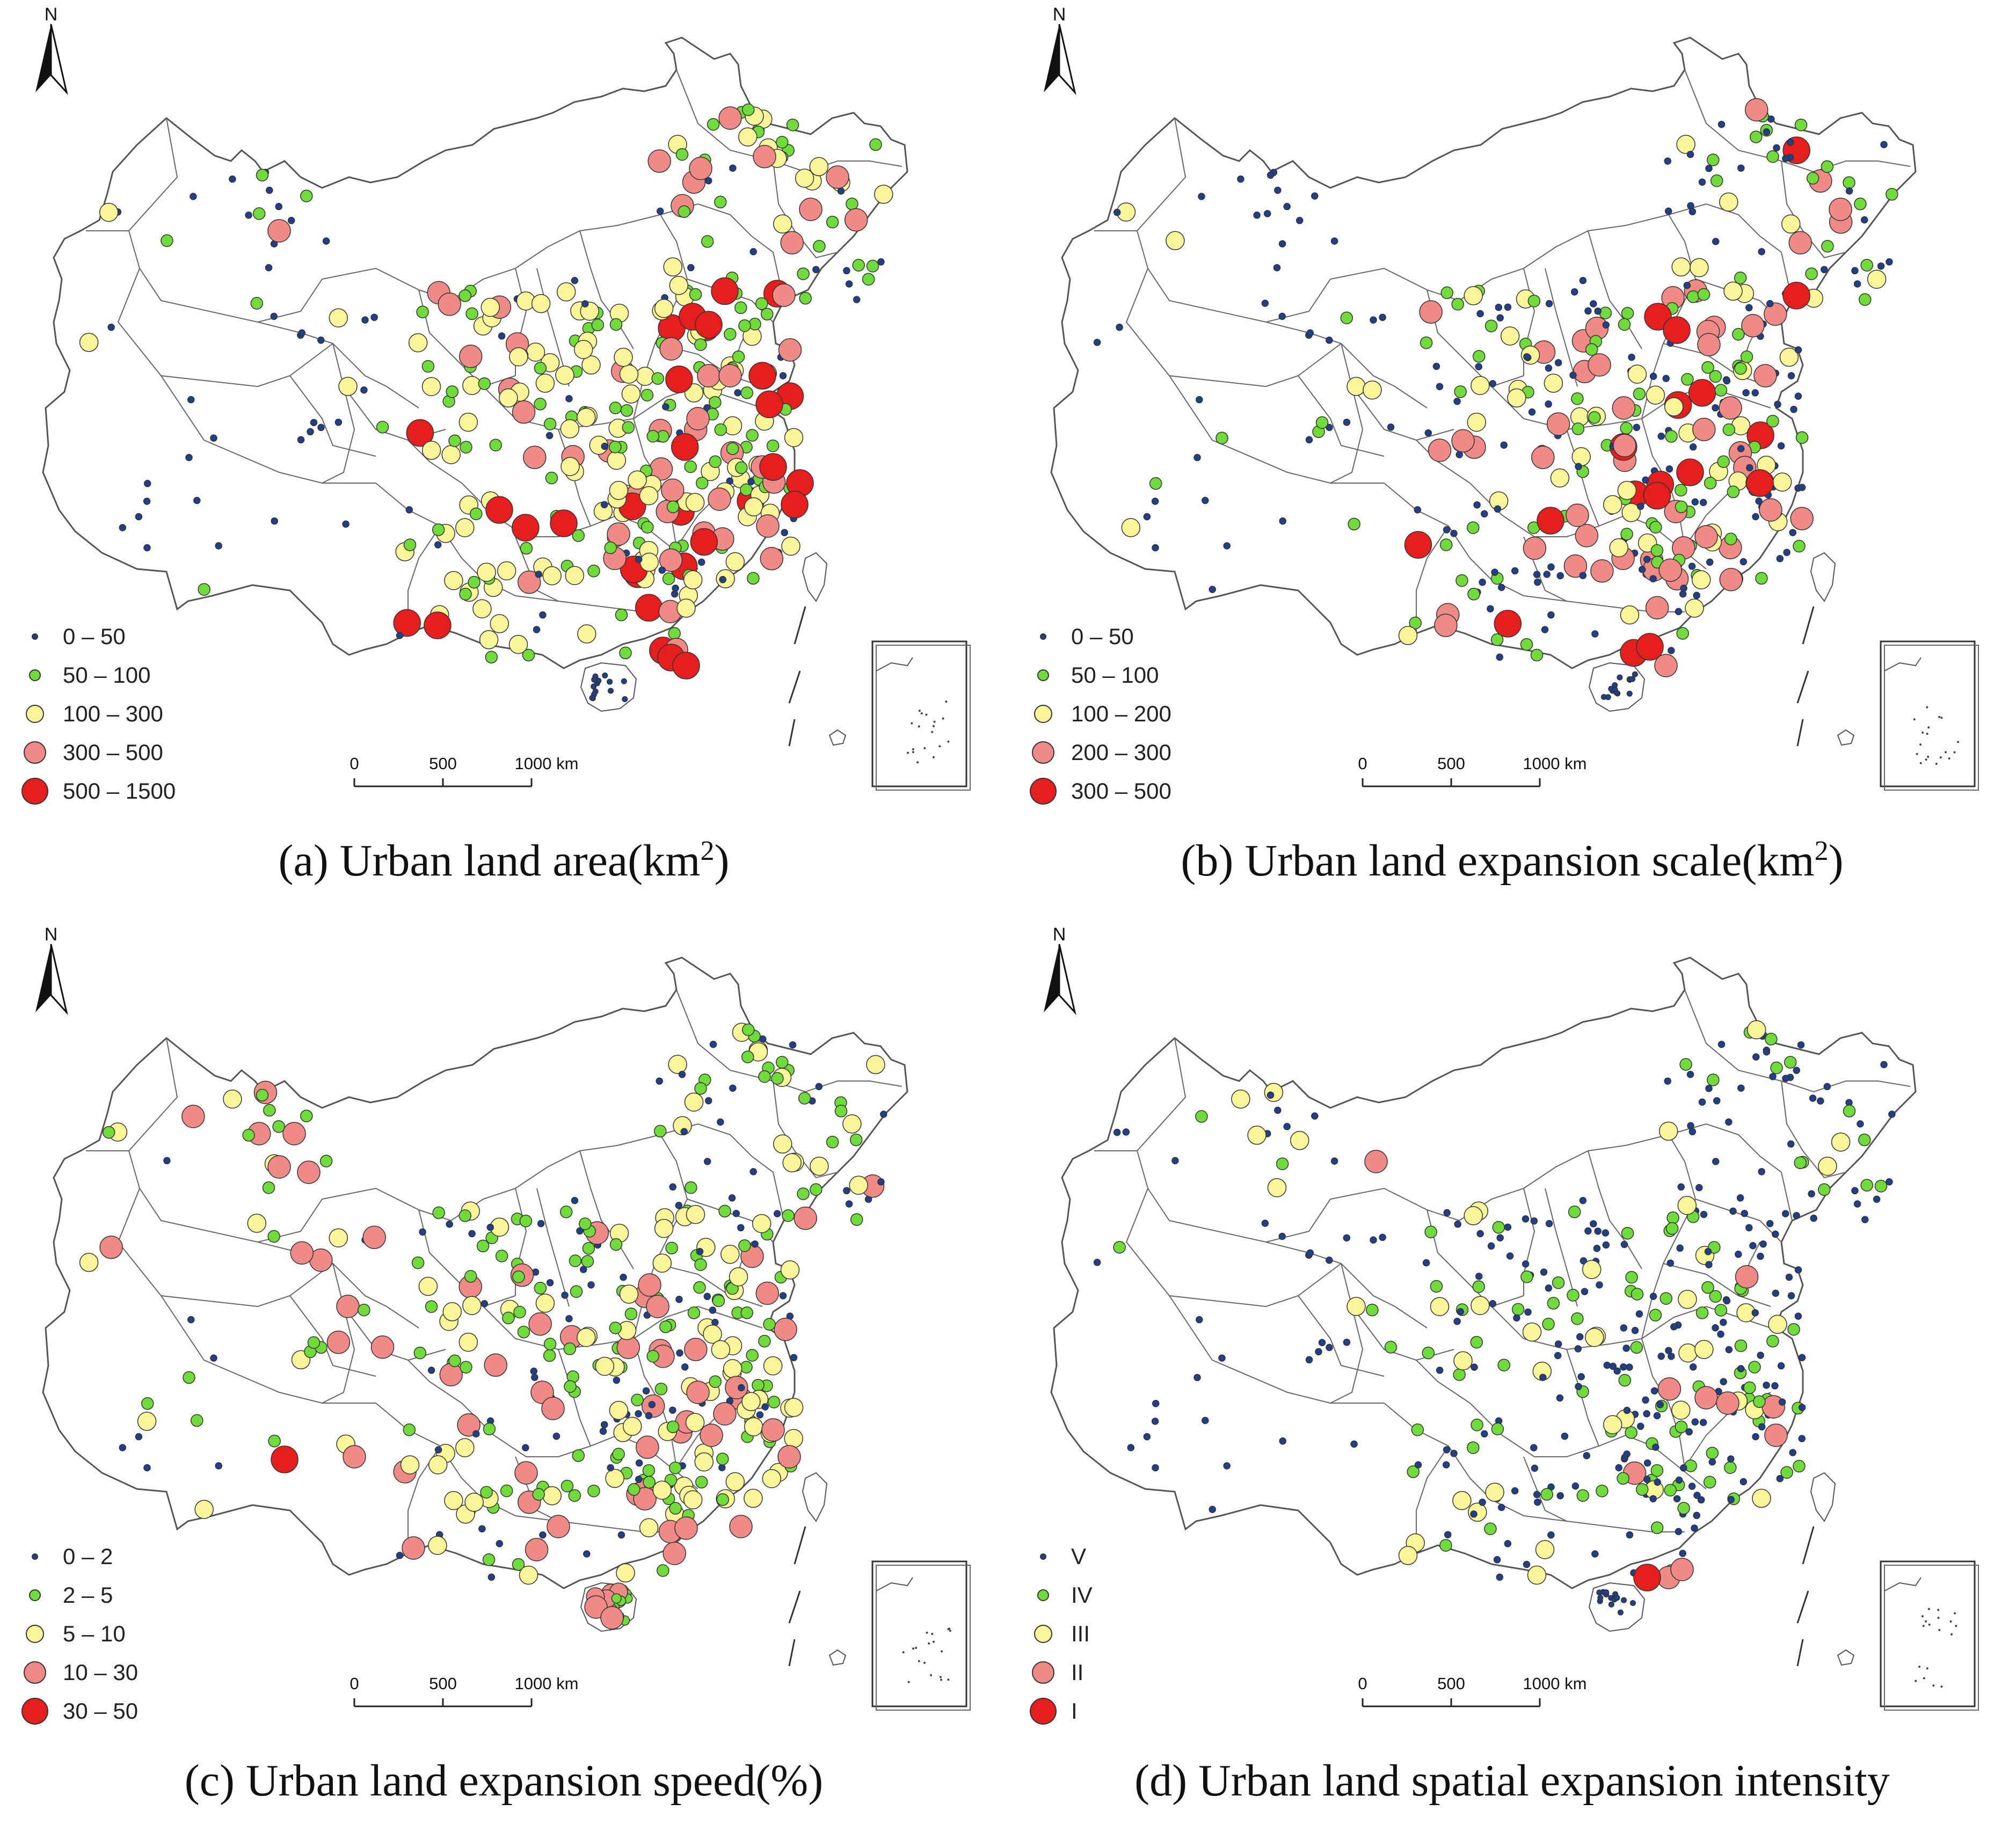 Image resolution: width=2016 pixels, height=1840 pixels. I want to click on caption-a-end: ), so click(722, 861).